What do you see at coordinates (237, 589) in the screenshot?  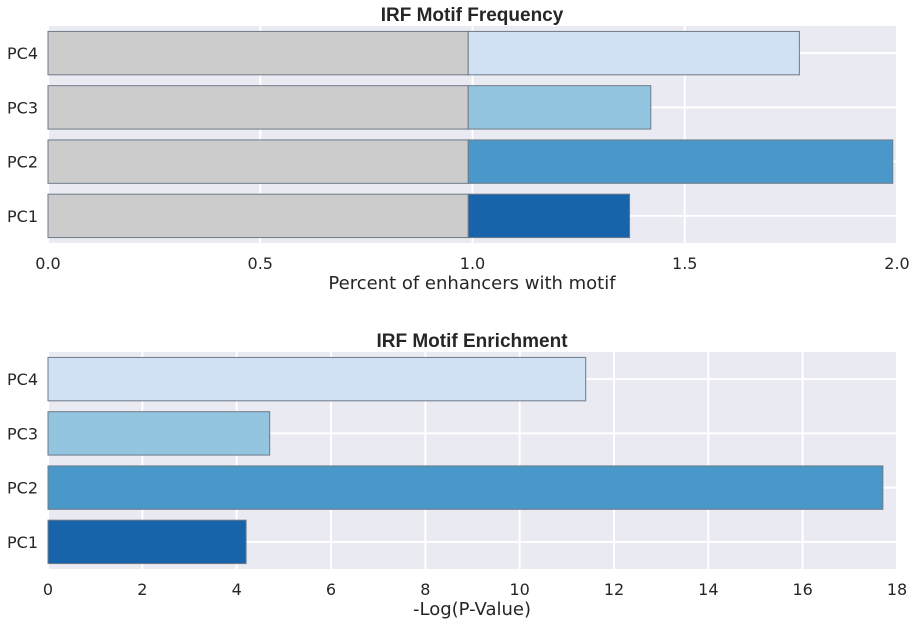 I see `enrichment-x-tick-label: 4` at bounding box center [237, 589].